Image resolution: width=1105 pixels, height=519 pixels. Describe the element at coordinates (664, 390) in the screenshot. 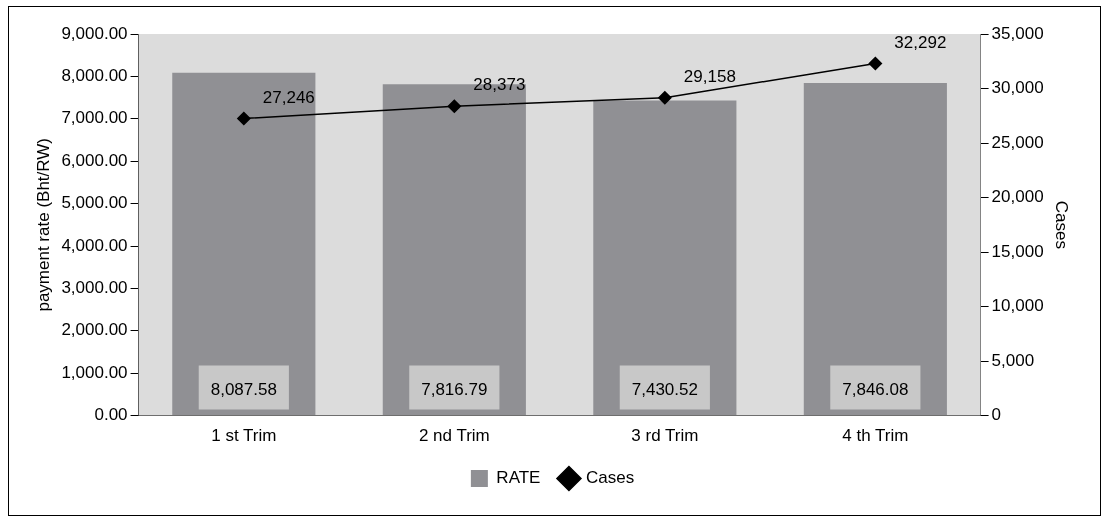

I see `data-label: 7,430.52` at that location.